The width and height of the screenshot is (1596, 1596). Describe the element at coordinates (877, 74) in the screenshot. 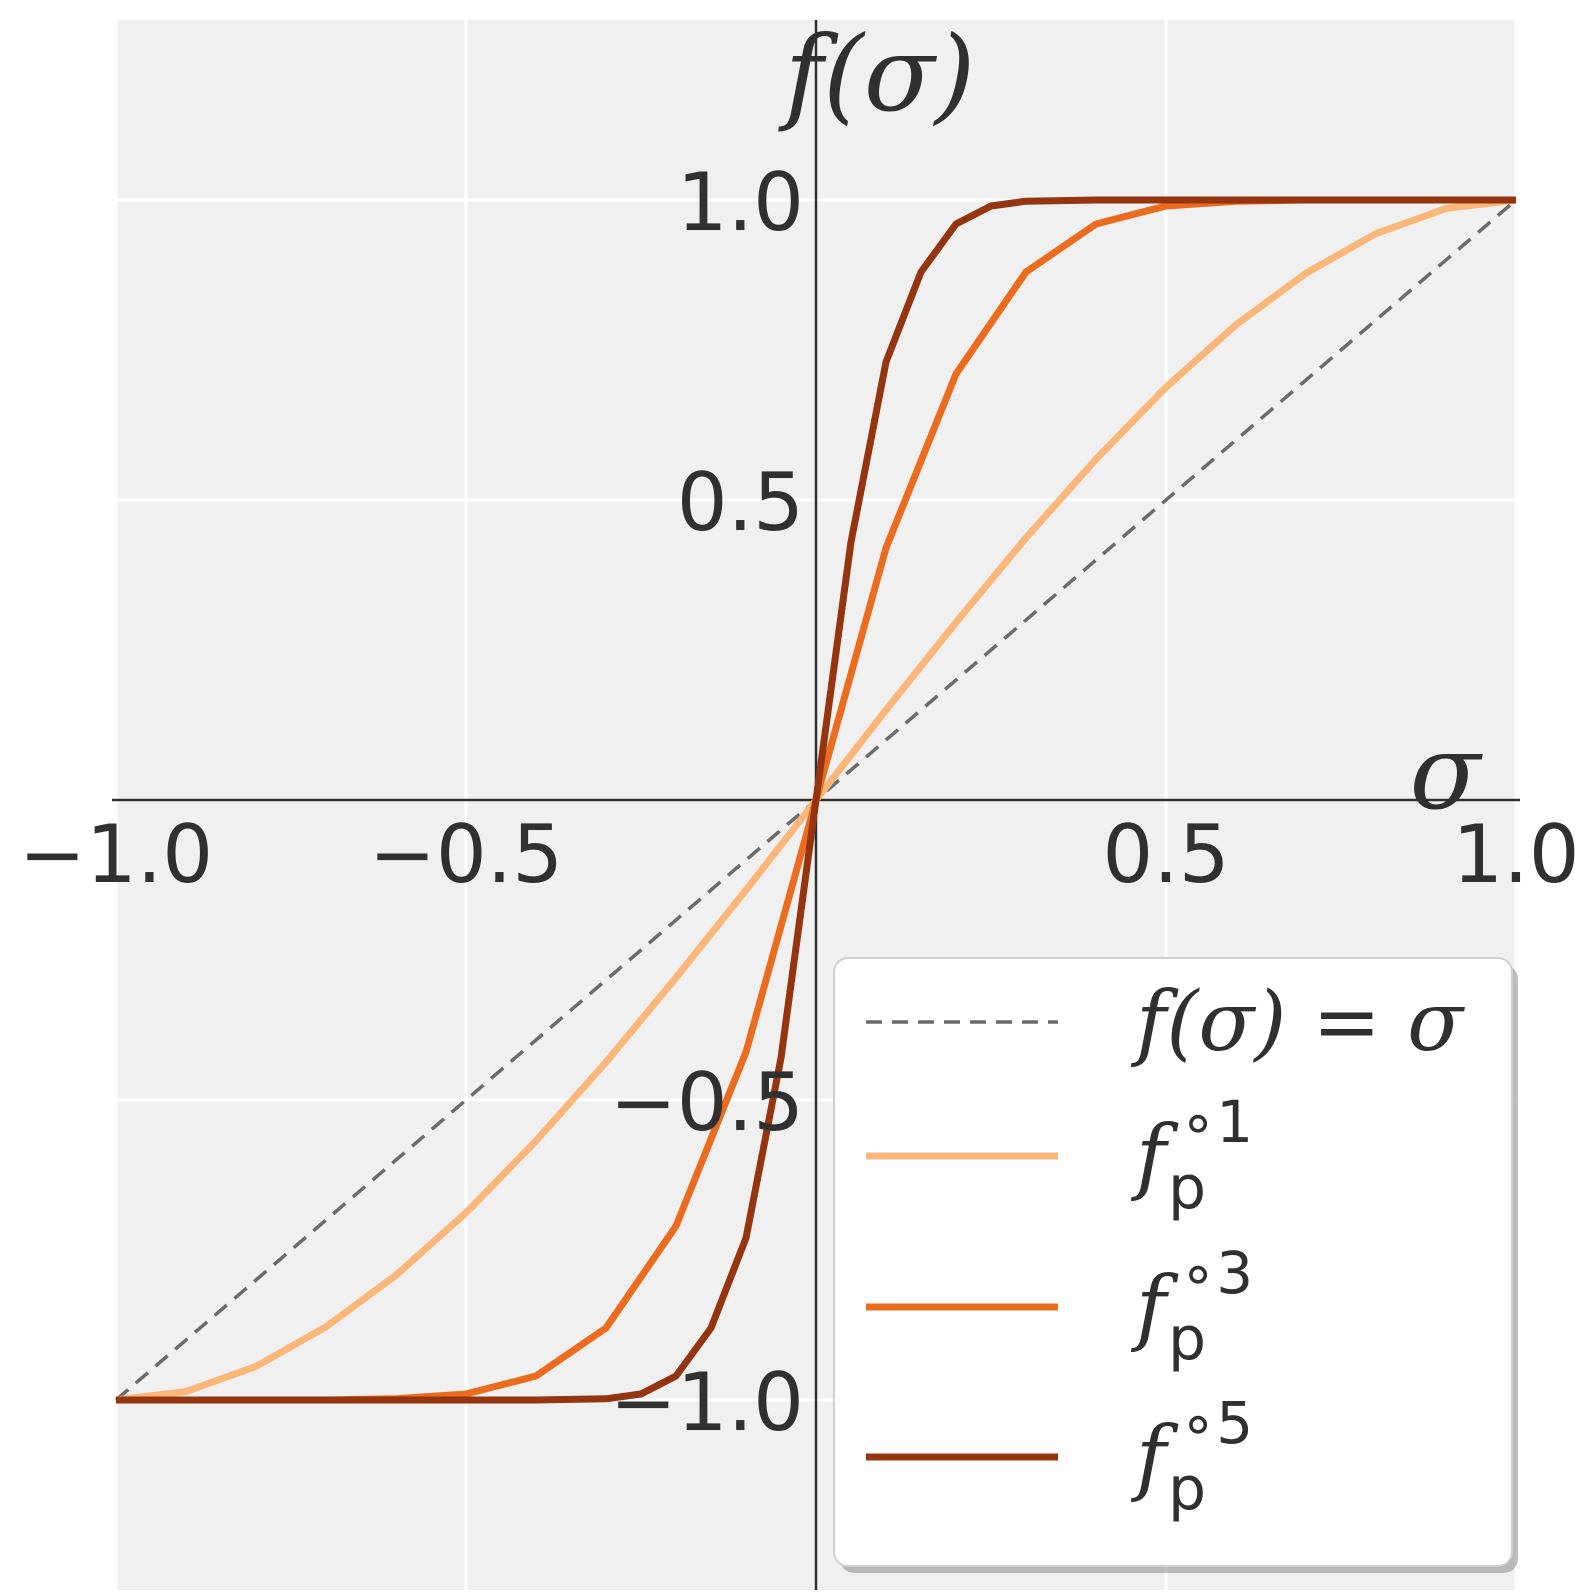

I see `y-axis-label: f(σ)` at that location.